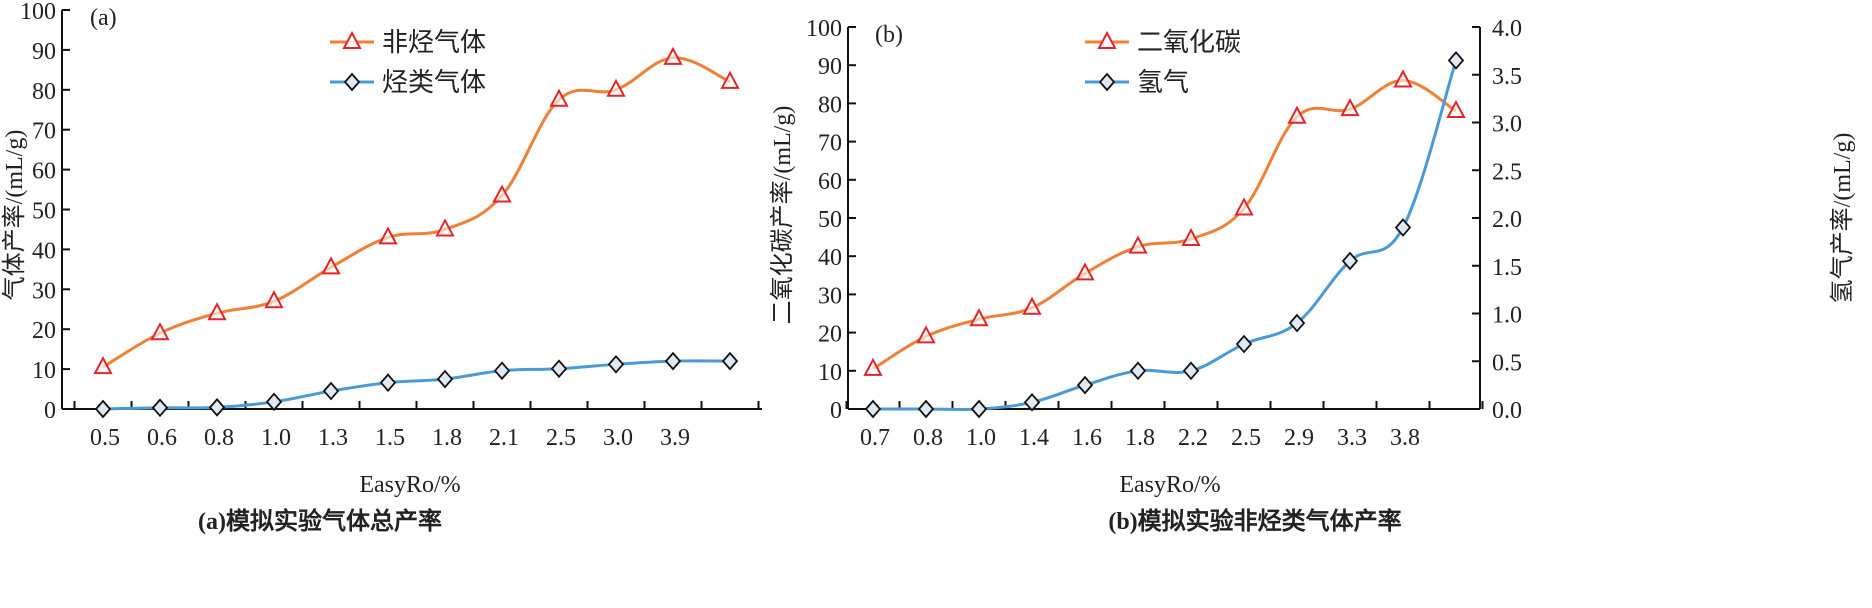  I want to click on x-tick-label: 2.1, so click(504, 438).